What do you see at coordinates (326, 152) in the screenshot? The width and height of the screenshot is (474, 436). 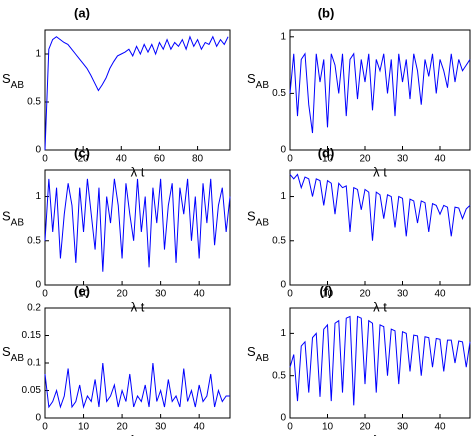 I see `panel-title: (d)` at bounding box center [326, 152].